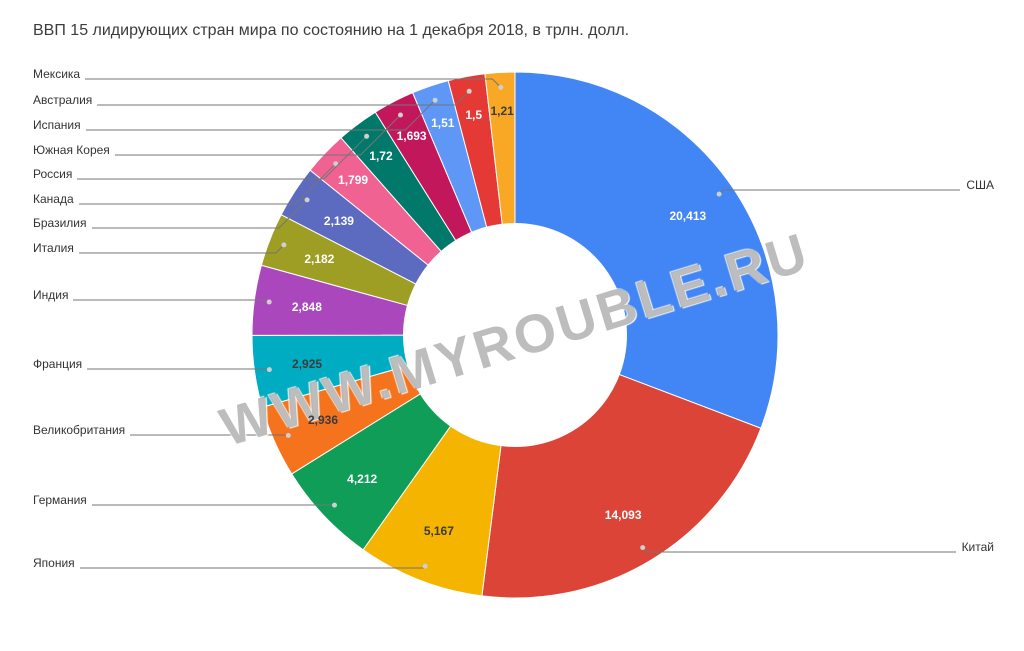 The height and width of the screenshot is (651, 1024). I want to click on donut-hole, so click(515, 335).